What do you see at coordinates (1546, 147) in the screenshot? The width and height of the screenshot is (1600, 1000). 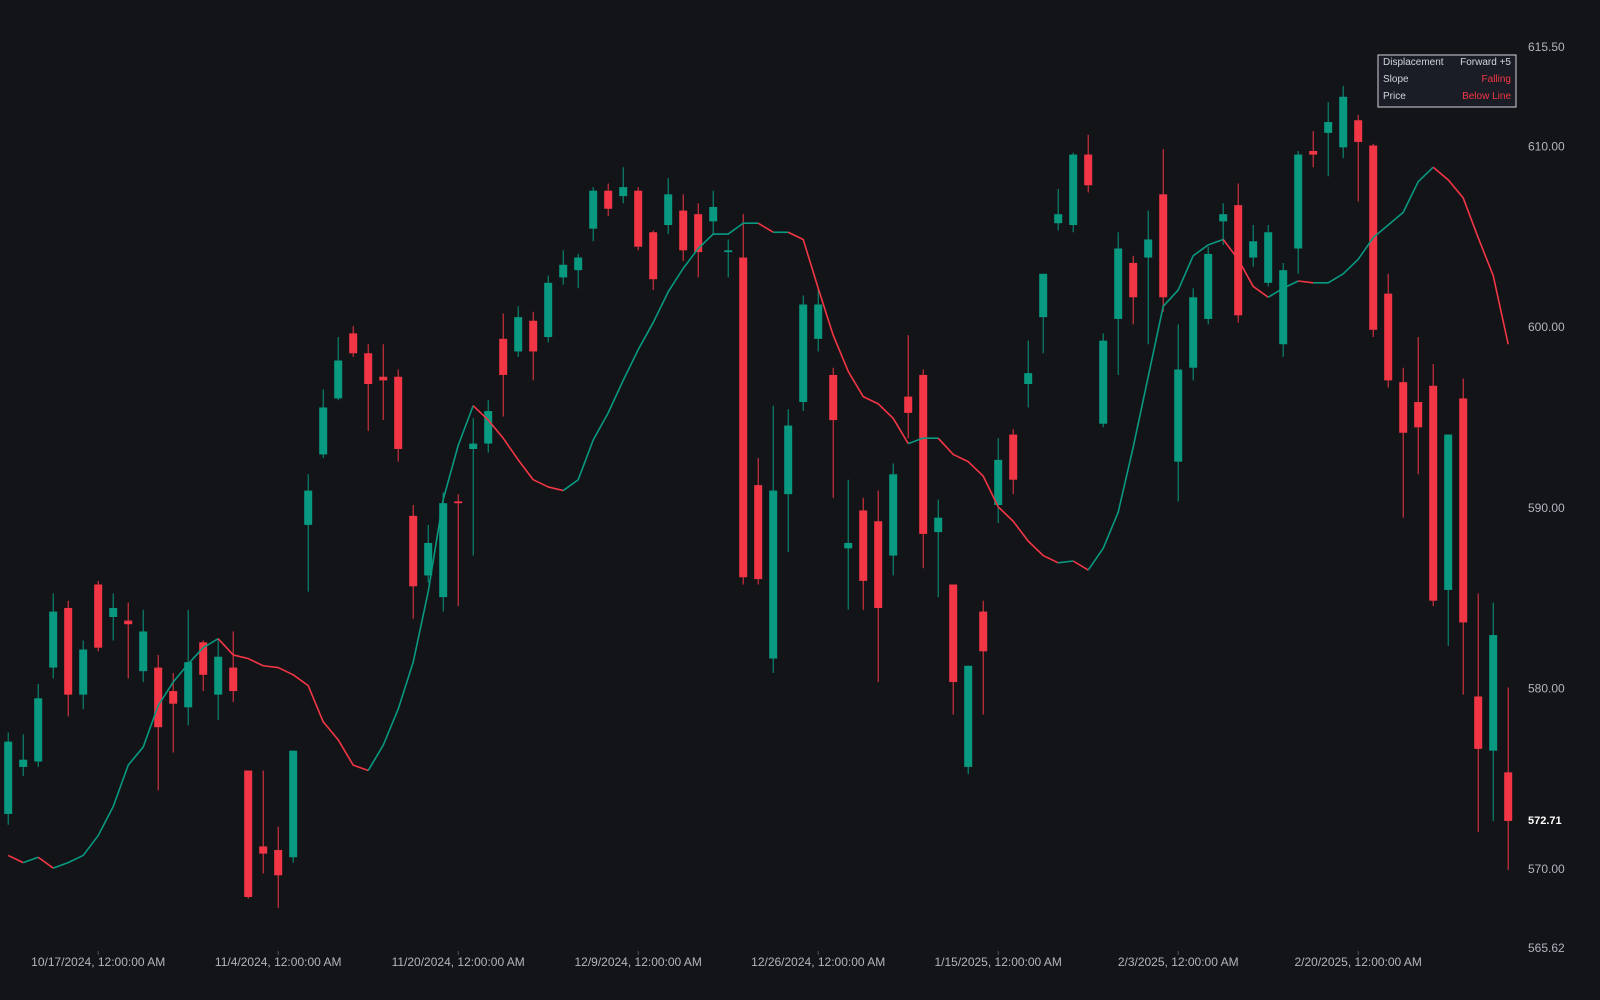 I see `y-tick-label: 610.00` at bounding box center [1546, 147].